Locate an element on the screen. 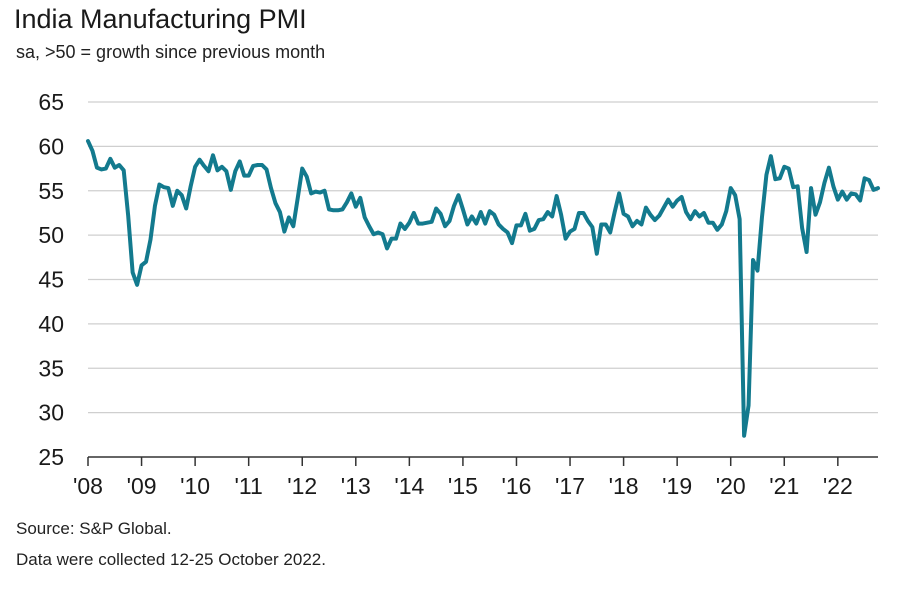 The image size is (900, 589). x-tick-label: '13 is located at coordinates (356, 486).